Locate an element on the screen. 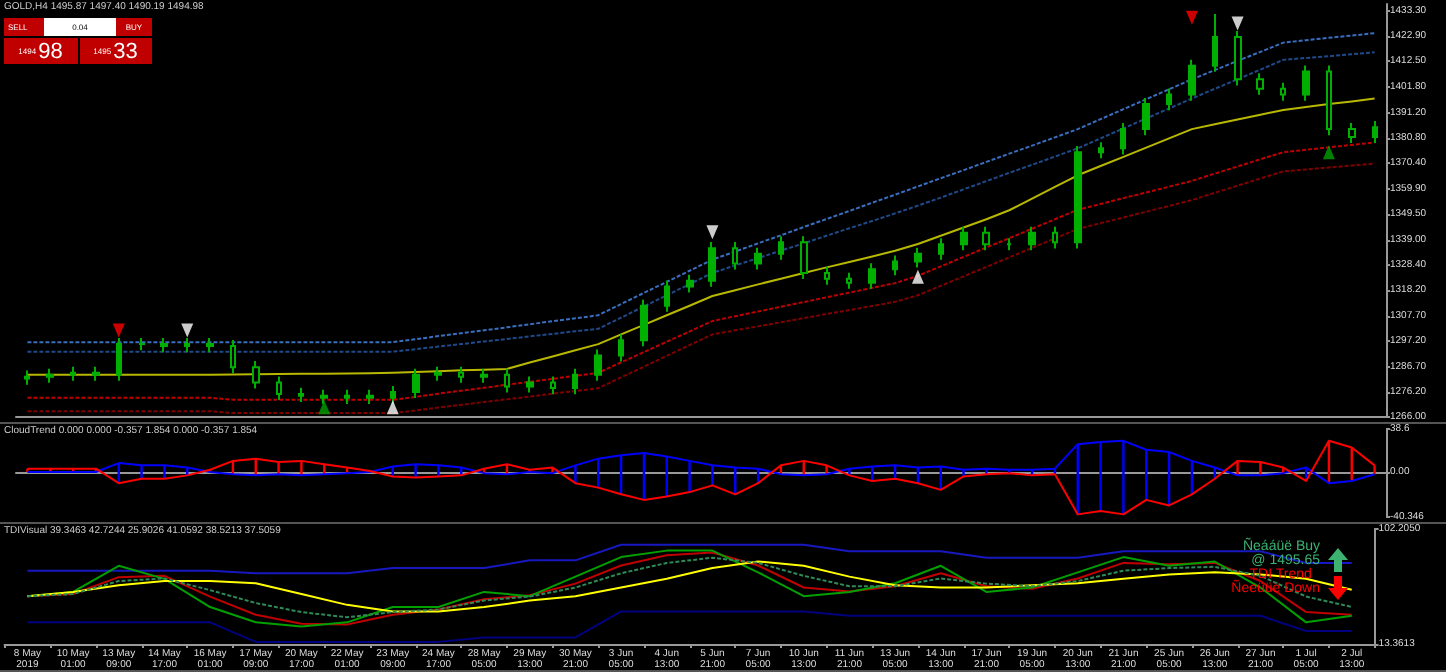  annotation: 98 is located at coordinates (50, 51).